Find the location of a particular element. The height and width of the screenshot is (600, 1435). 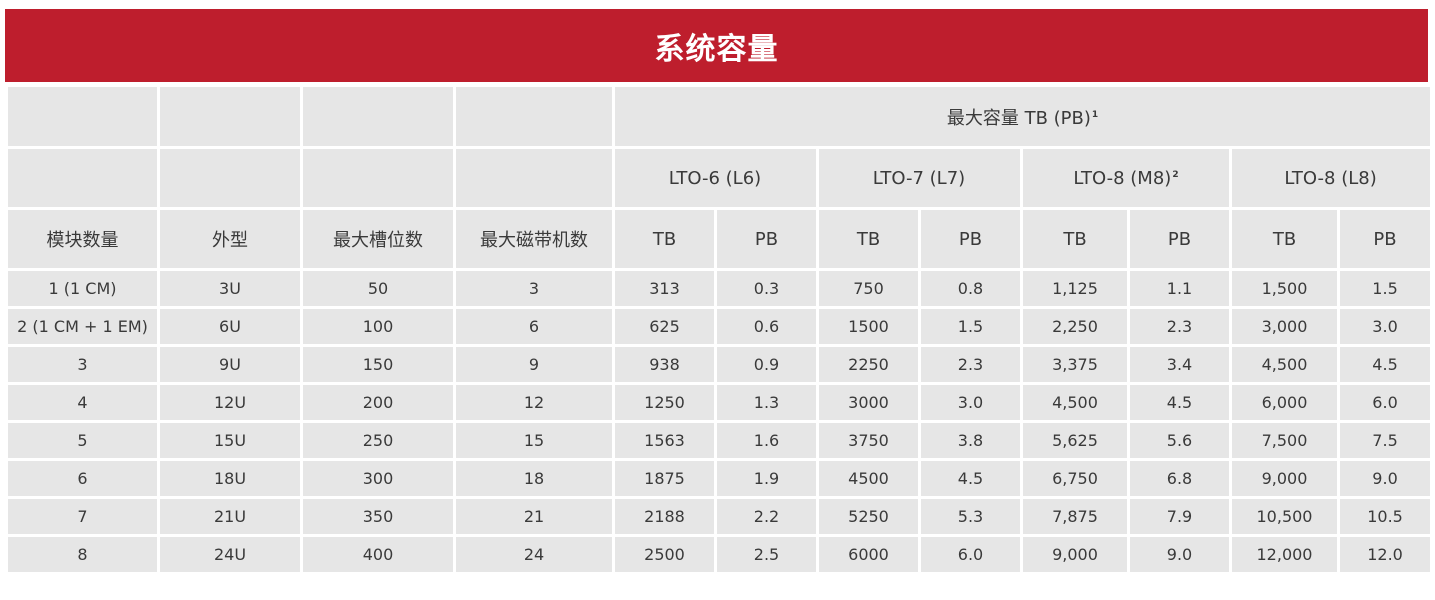

table-cell: 3.8 is located at coordinates (970, 440).